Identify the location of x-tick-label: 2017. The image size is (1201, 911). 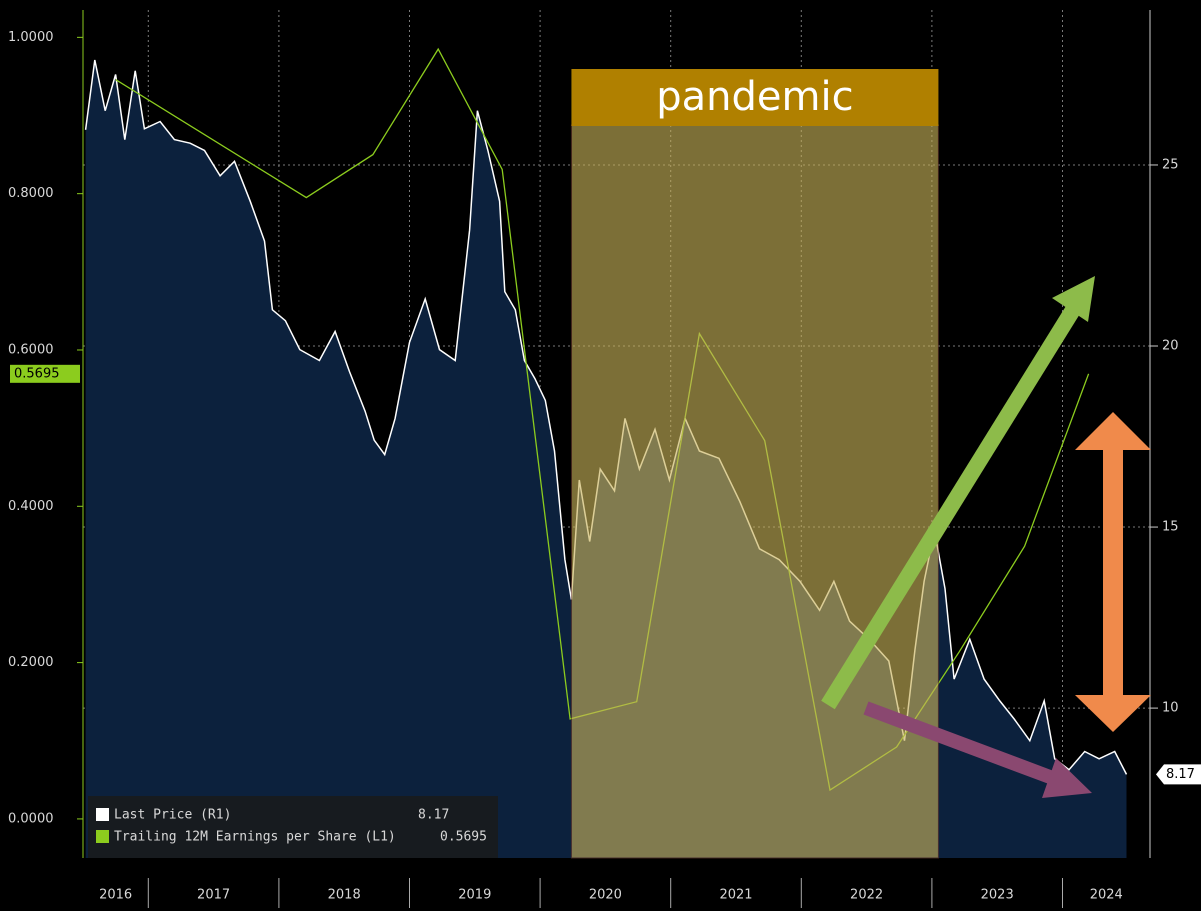
(213, 895).